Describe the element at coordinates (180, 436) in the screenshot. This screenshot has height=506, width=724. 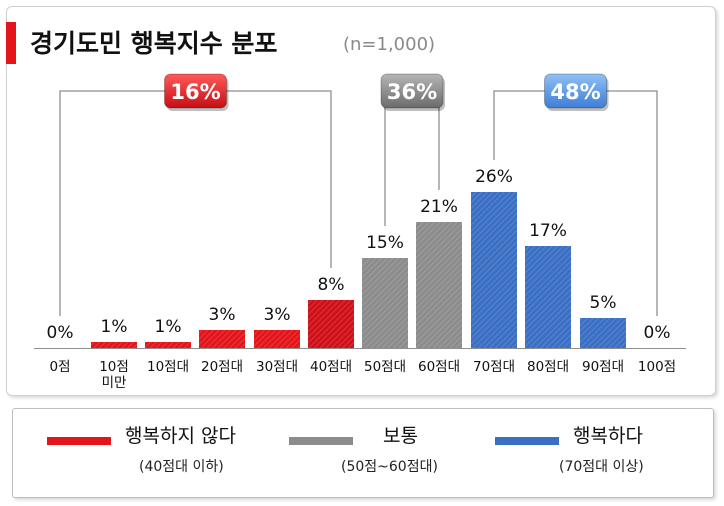
I see `legend-label: 행복하지 않다` at that location.